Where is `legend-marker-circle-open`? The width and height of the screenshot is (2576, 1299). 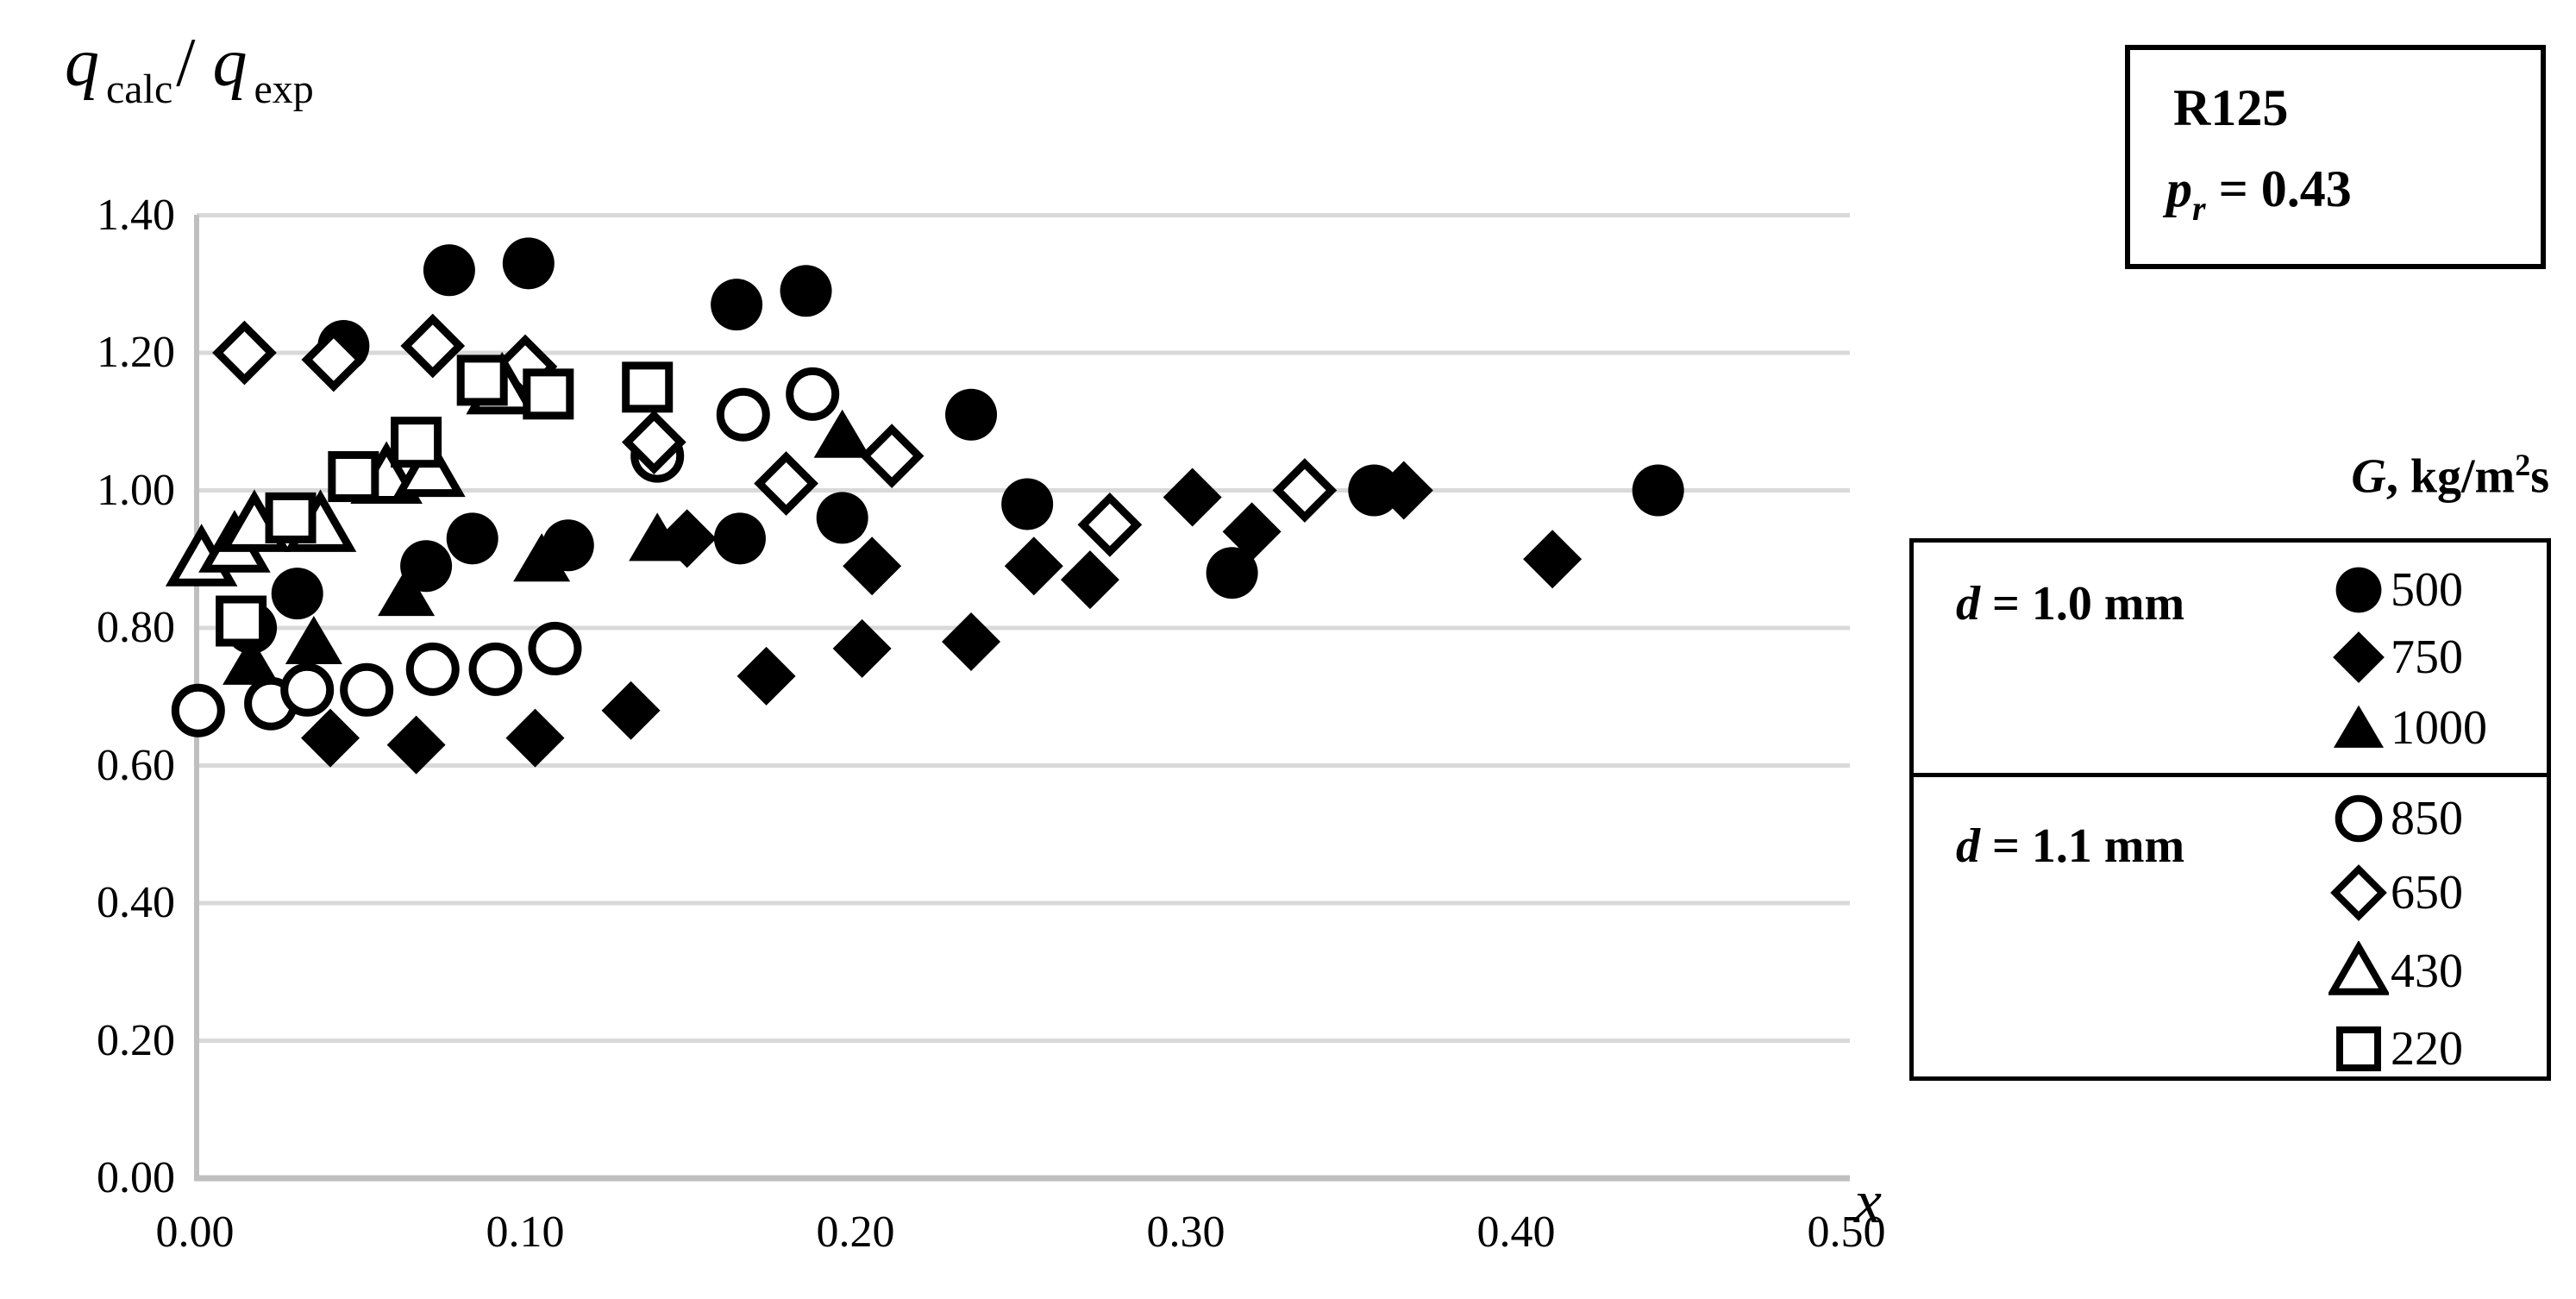
legend-marker-circle-open is located at coordinates (2359, 818).